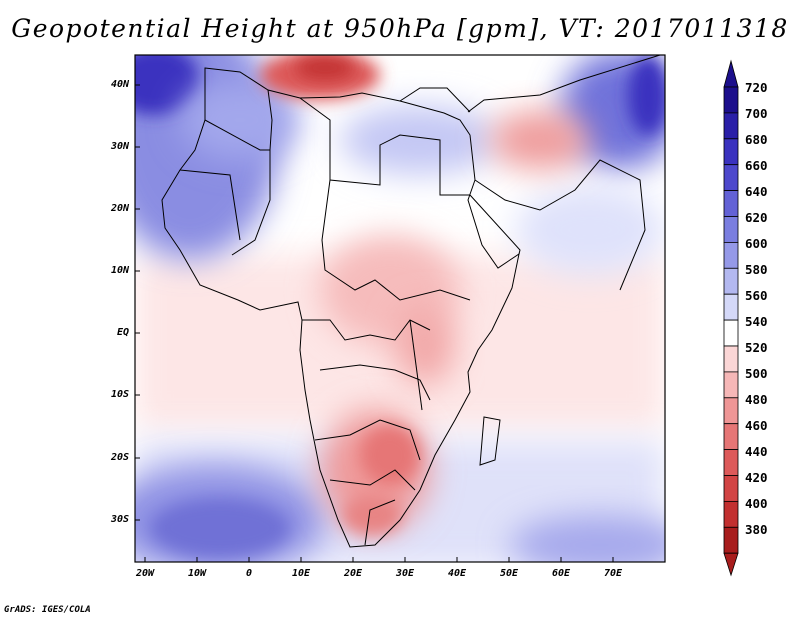 This screenshot has width=800, height=618. Describe the element at coordinates (756, 529) in the screenshot. I see `colorbar-label-380: 380` at that location.